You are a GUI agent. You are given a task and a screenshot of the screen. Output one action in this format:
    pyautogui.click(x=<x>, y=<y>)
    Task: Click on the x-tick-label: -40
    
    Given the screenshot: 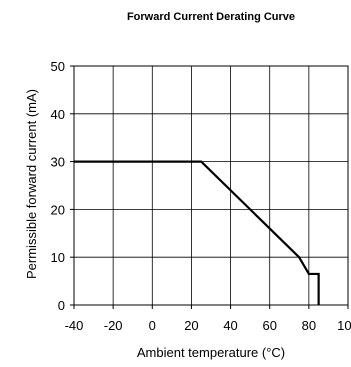 What is the action you would take?
    pyautogui.click(x=74, y=325)
    